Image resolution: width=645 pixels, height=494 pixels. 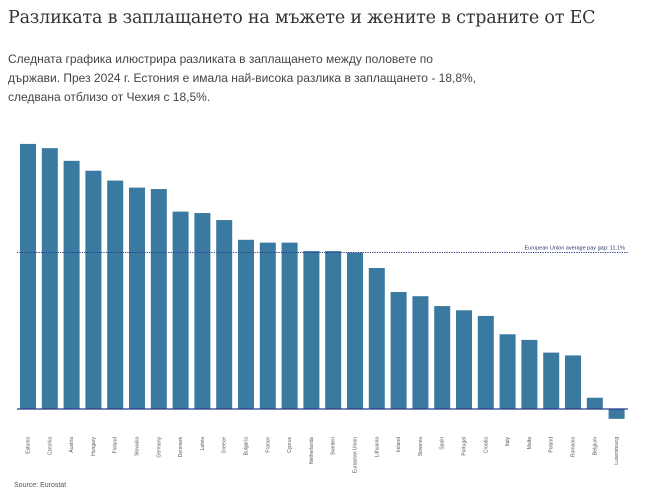 I want to click on bar-european-union, so click(x=355, y=330).